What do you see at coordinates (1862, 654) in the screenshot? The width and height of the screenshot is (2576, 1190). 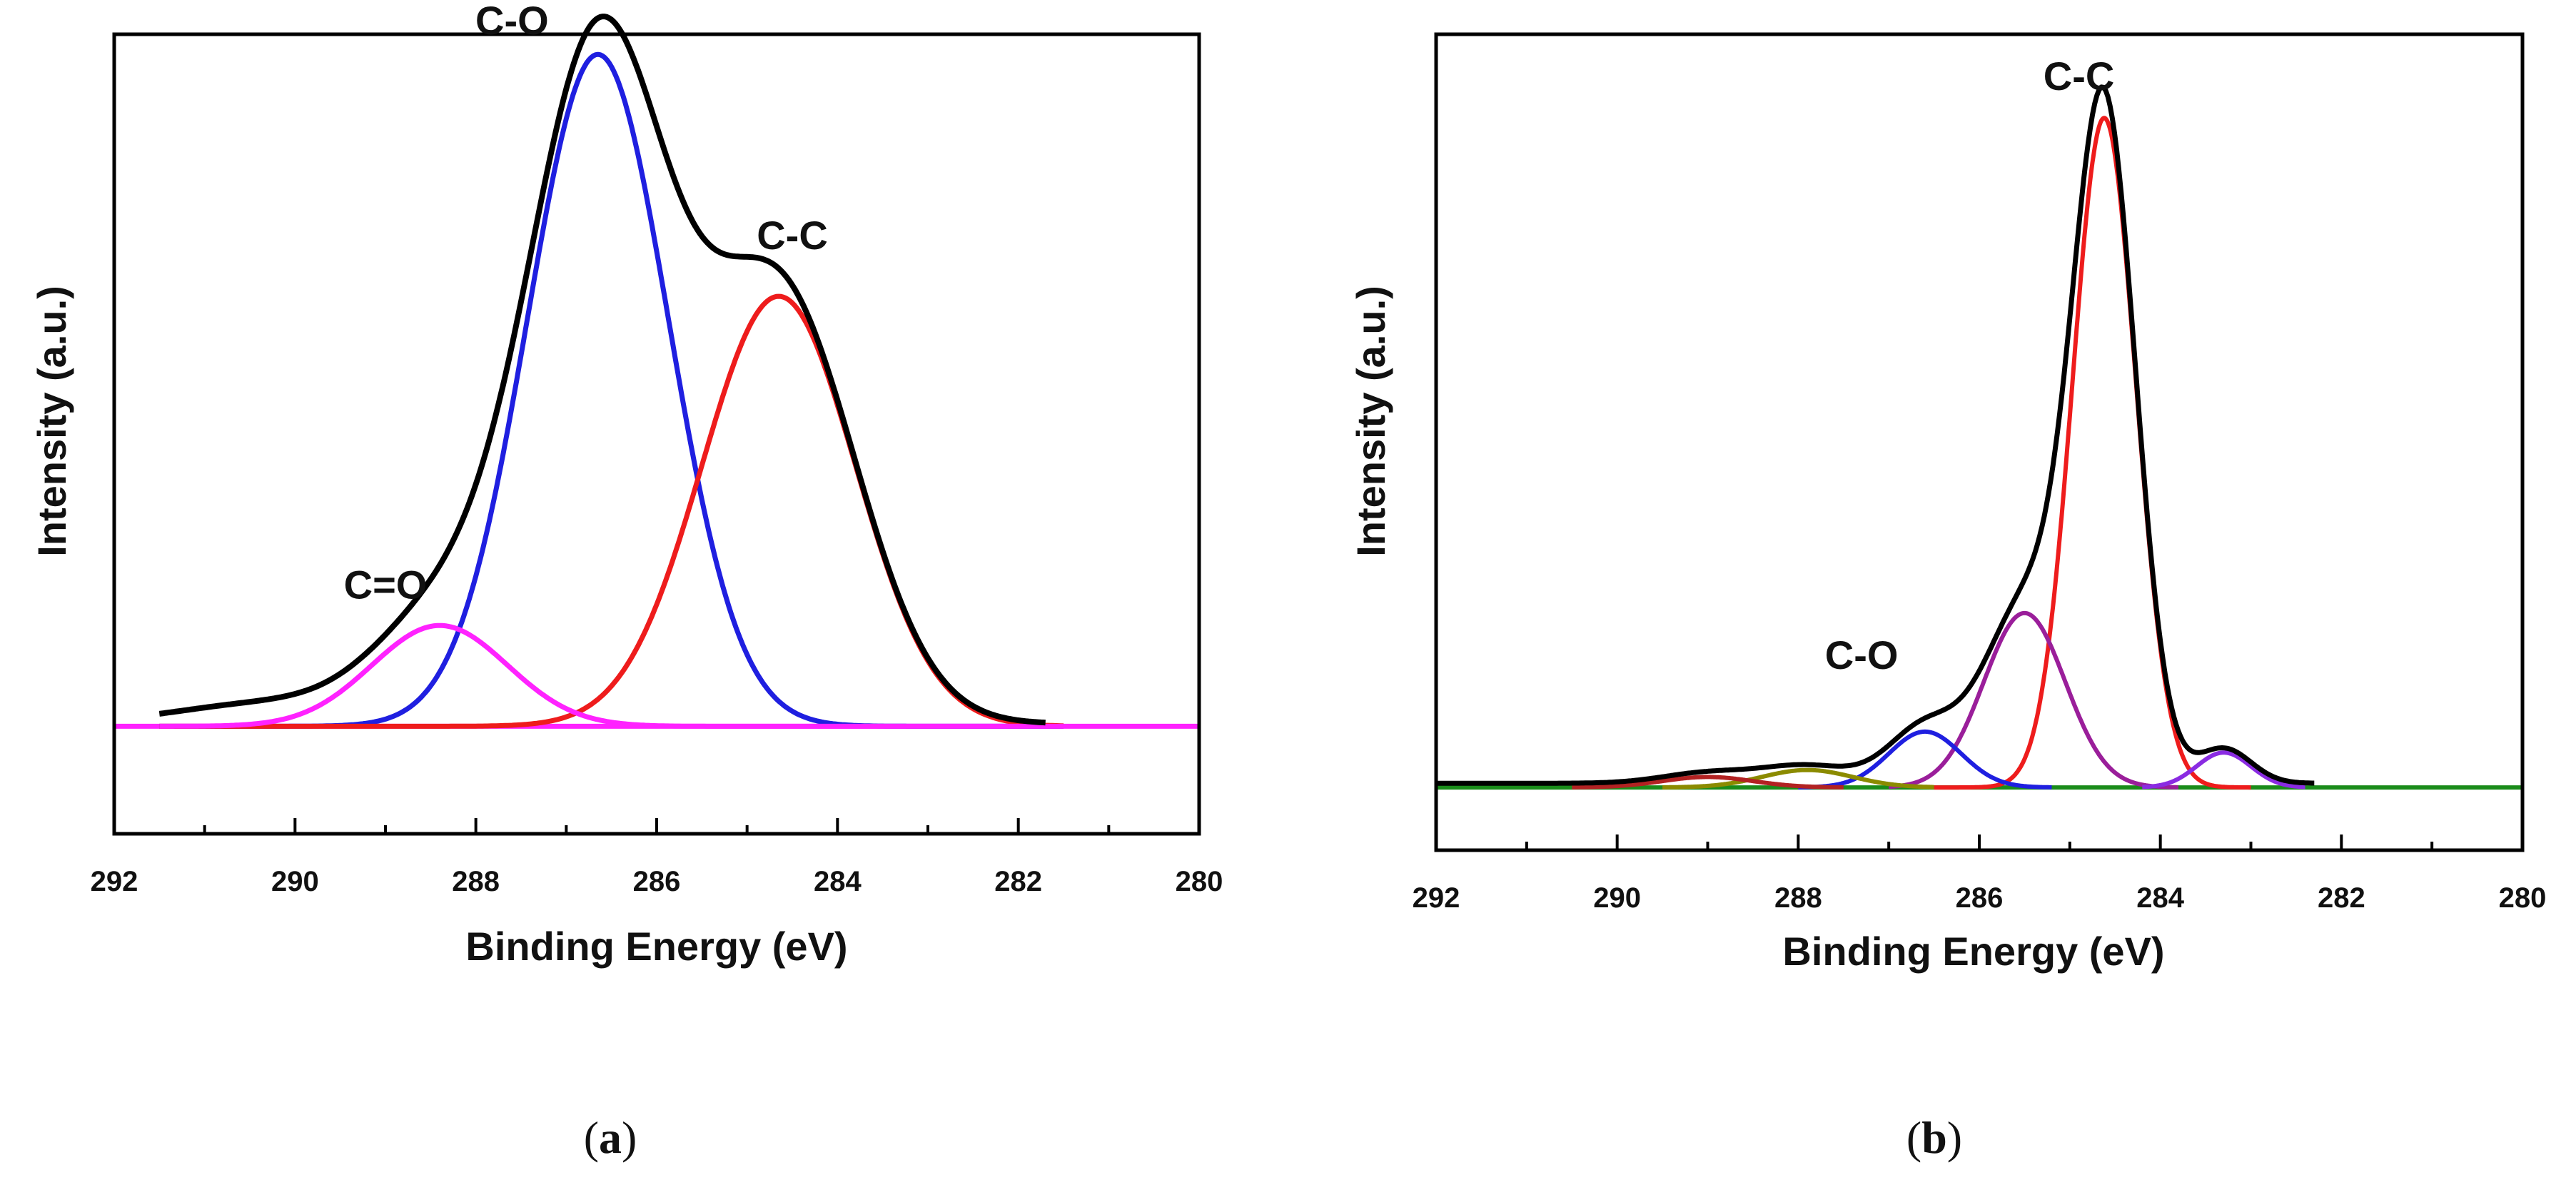 I see `panel-b-peak-label-c-o: C-O` at bounding box center [1862, 654].